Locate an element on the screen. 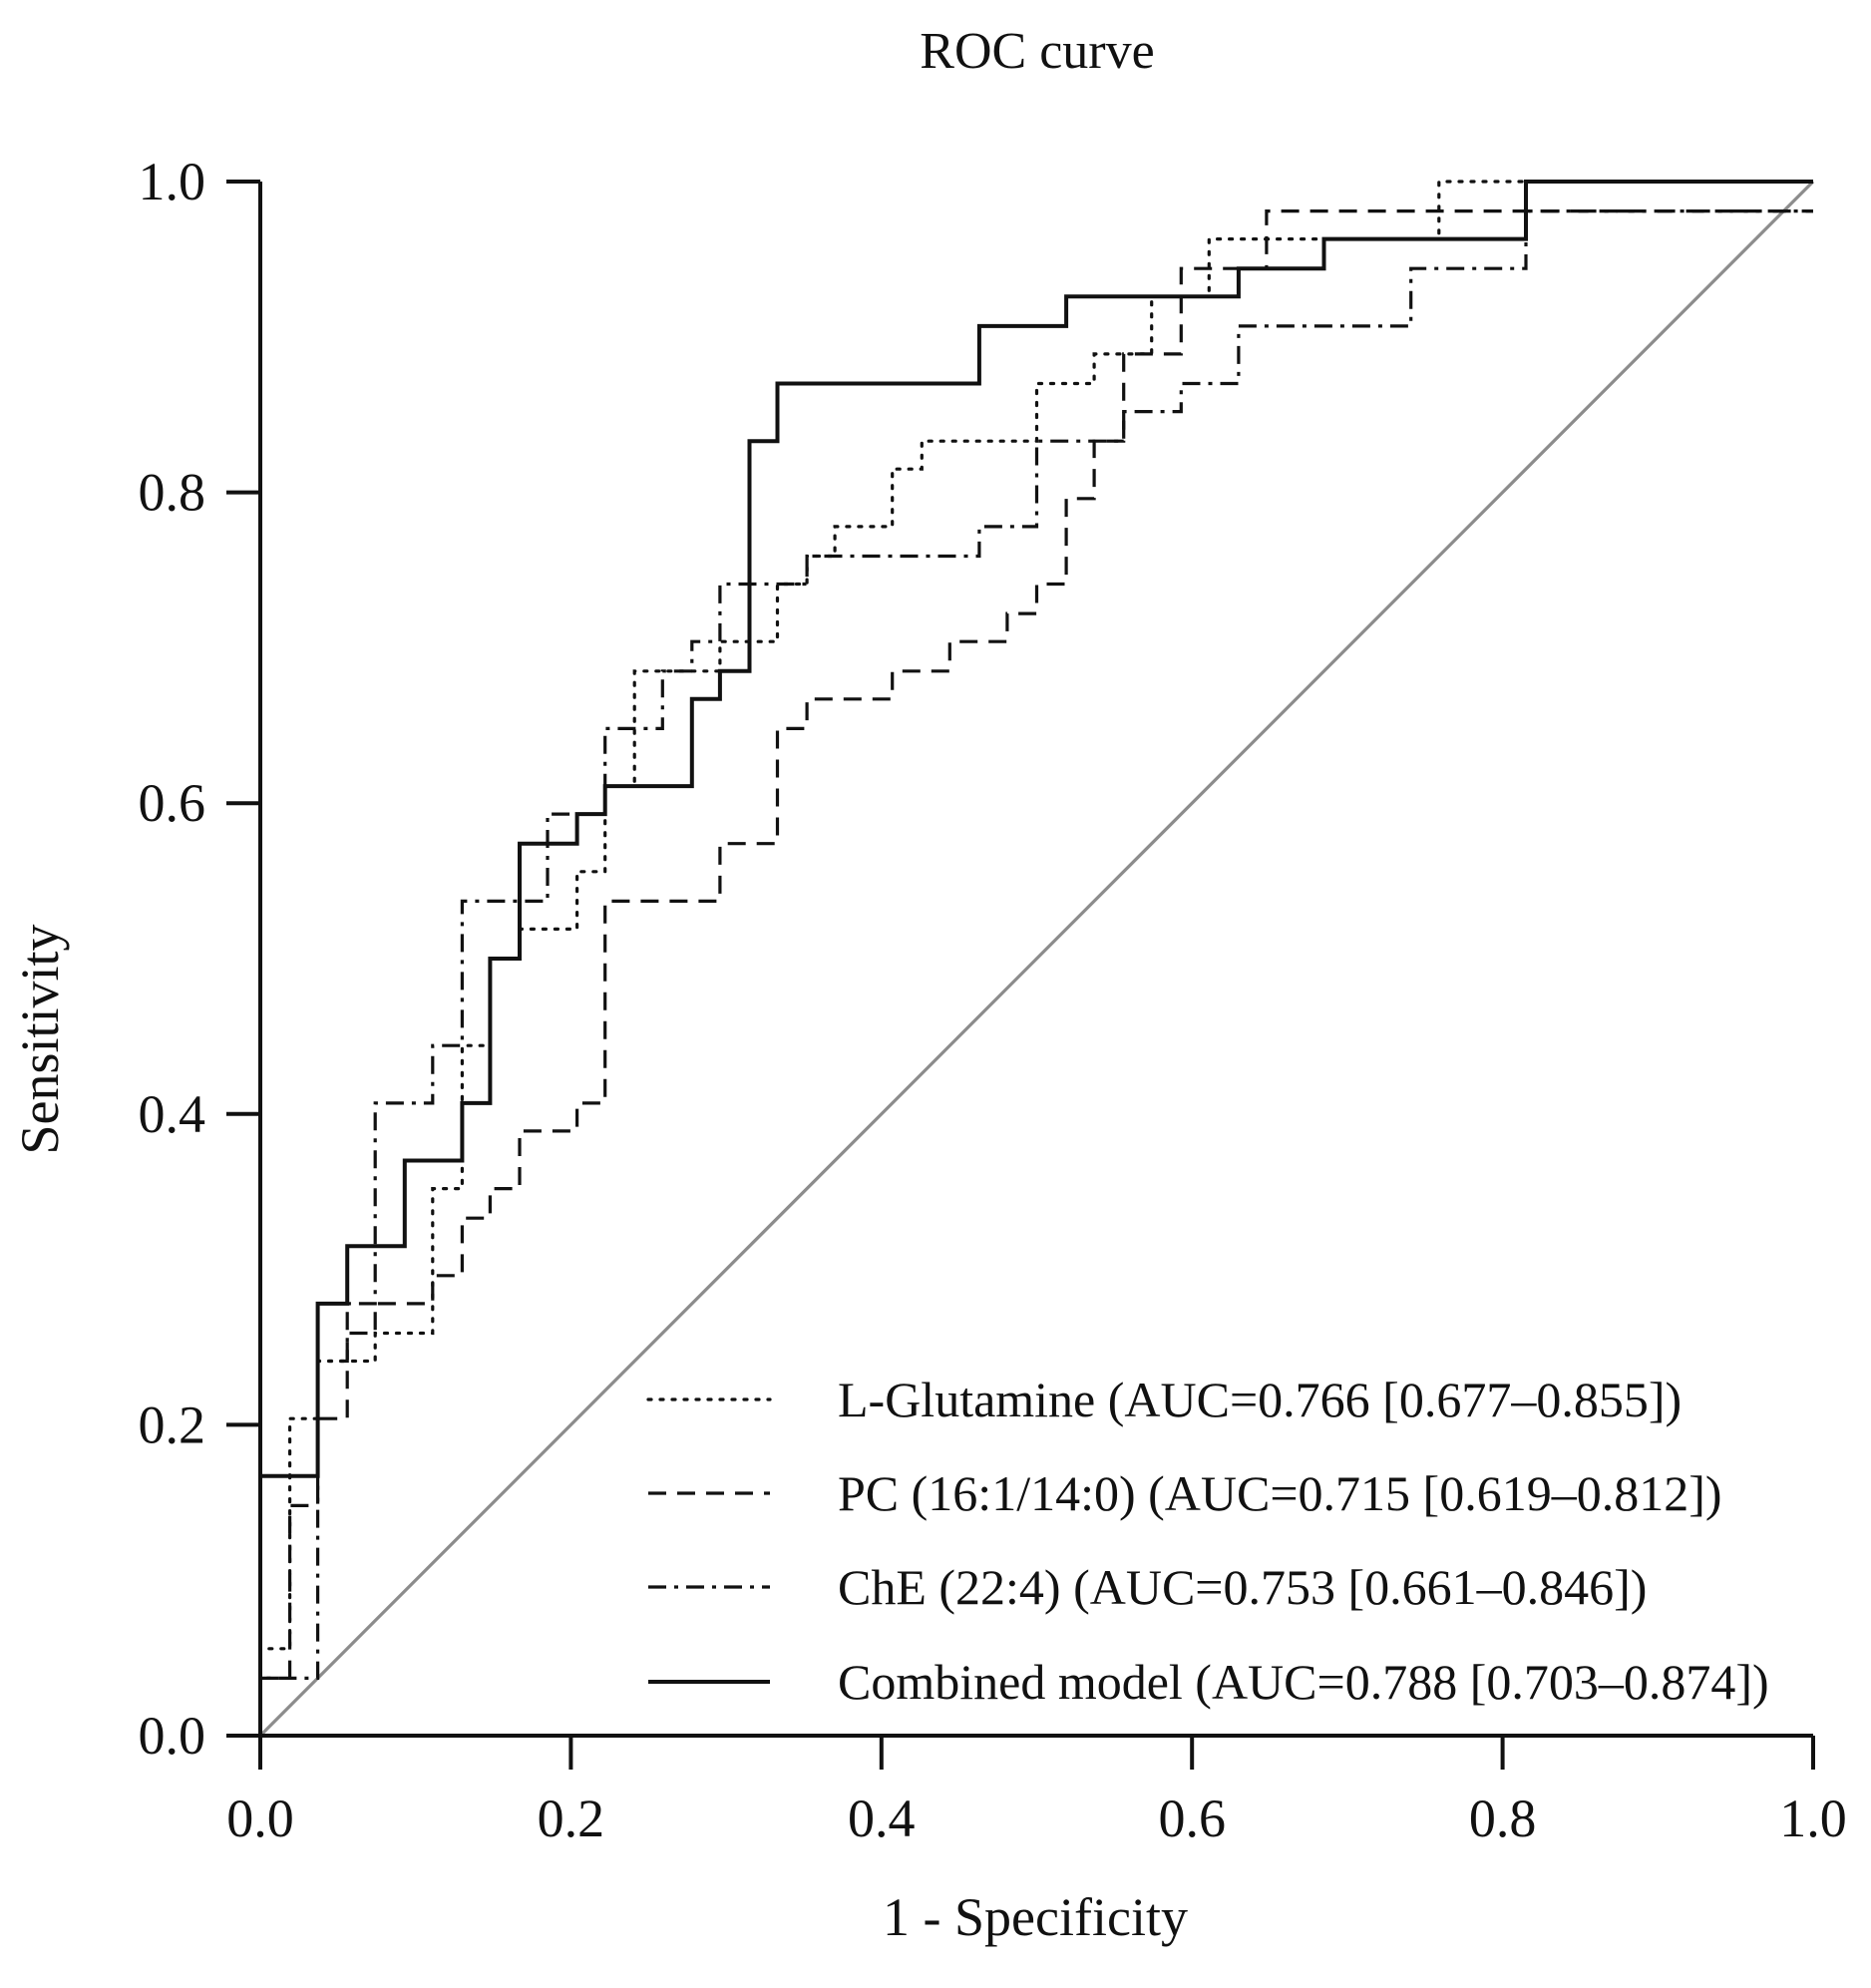 The width and height of the screenshot is (1871, 1988). legend-item-pc-16-1-14-0: PC (16:1/14:0) (AUC=0.715 [0.619–0.812]) is located at coordinates (1185, 1493).